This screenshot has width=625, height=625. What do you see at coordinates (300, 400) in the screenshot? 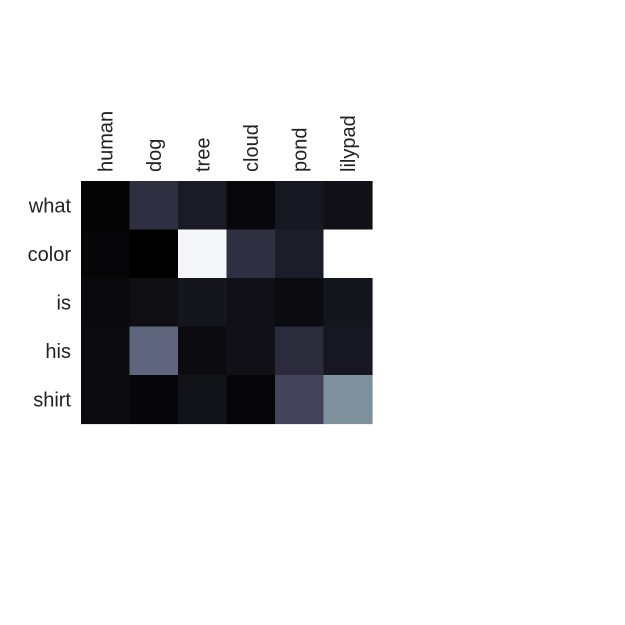
I see `heatmap-cell-shirt-pond` at bounding box center [300, 400].